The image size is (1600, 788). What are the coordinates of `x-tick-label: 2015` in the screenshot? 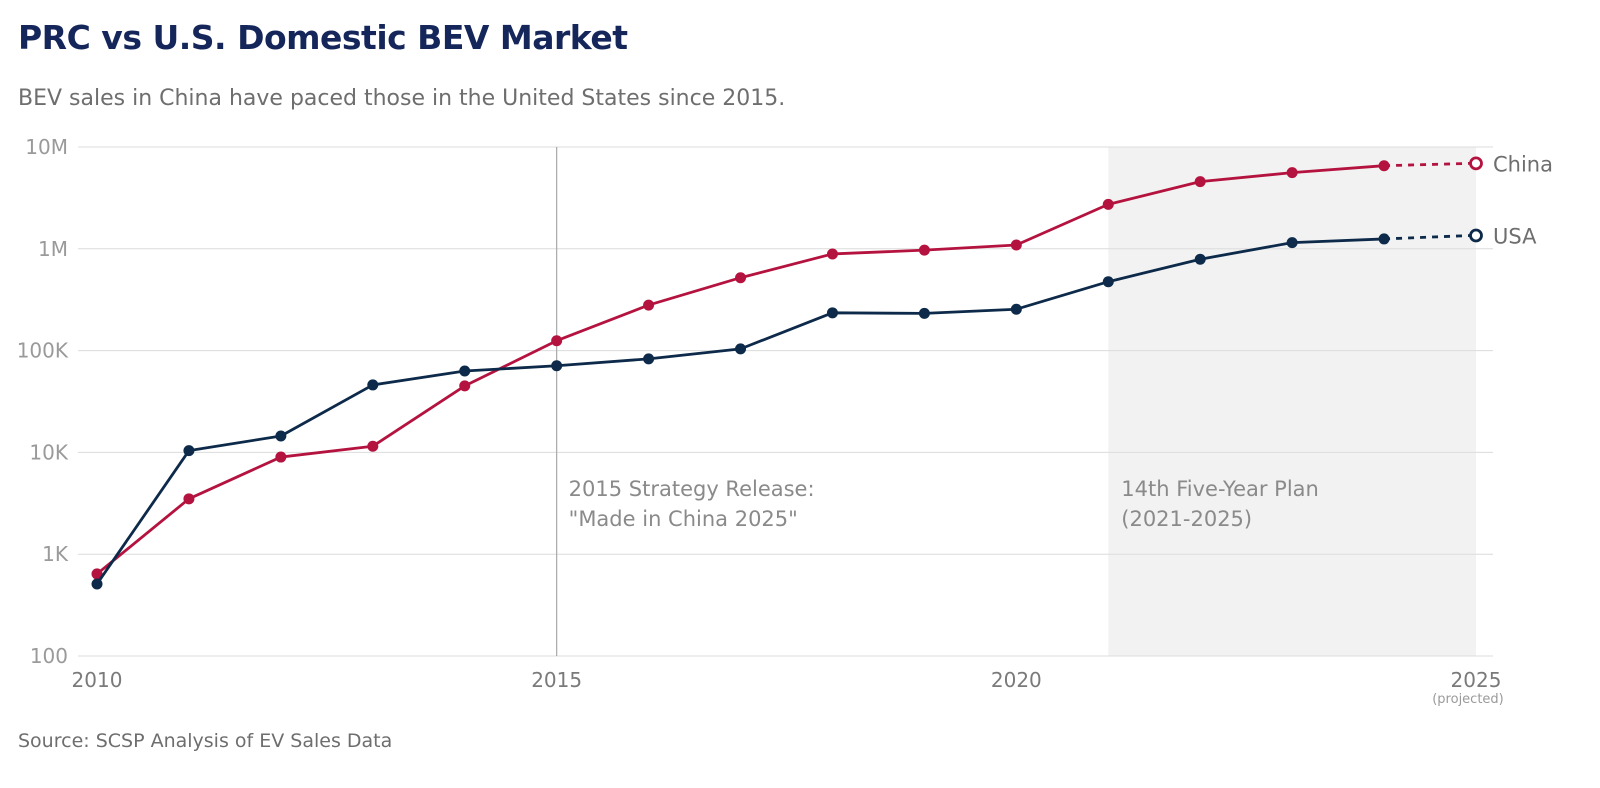 It's located at (556, 680).